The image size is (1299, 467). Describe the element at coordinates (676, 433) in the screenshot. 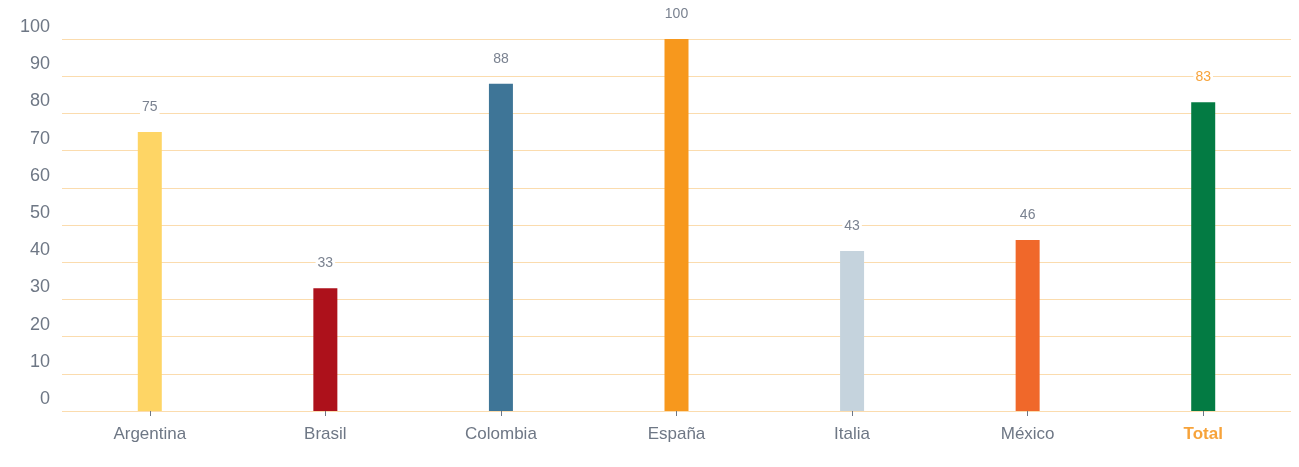

I see `x-tick-label: España` at that location.